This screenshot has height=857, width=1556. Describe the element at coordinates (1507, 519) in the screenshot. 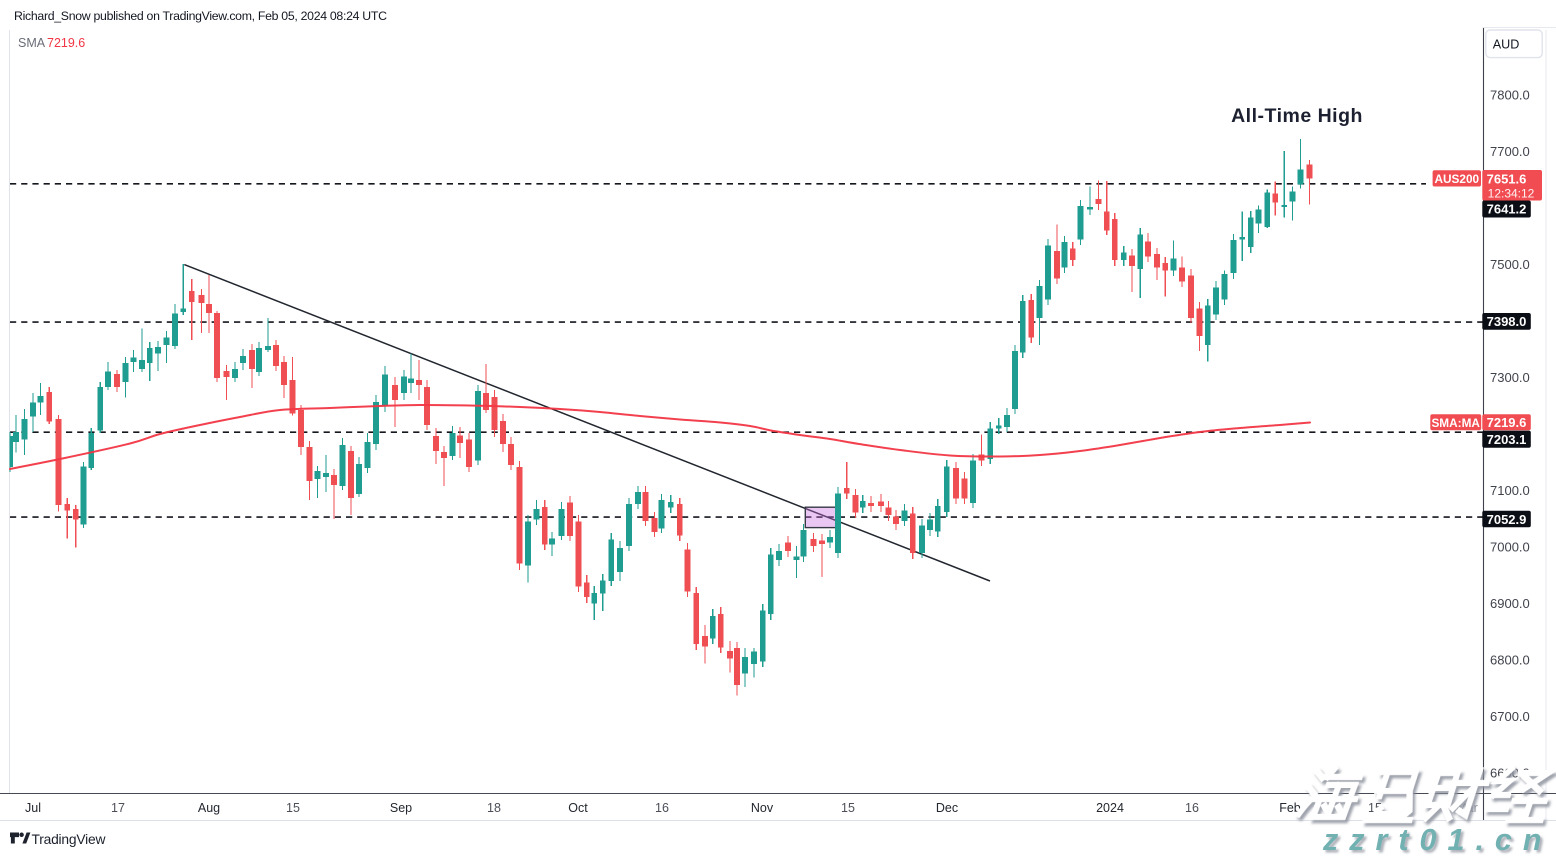

I see `svg-text: 7052.9` at that location.